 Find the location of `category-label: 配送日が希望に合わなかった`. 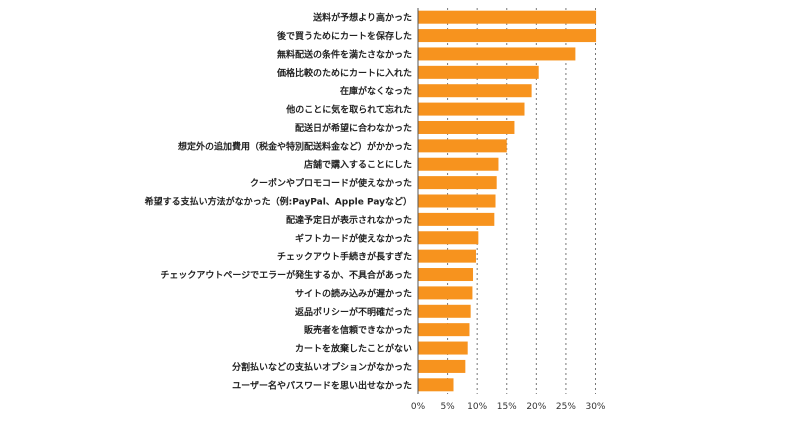

category-label: 配送日が希望に合わなかった is located at coordinates (353, 128).